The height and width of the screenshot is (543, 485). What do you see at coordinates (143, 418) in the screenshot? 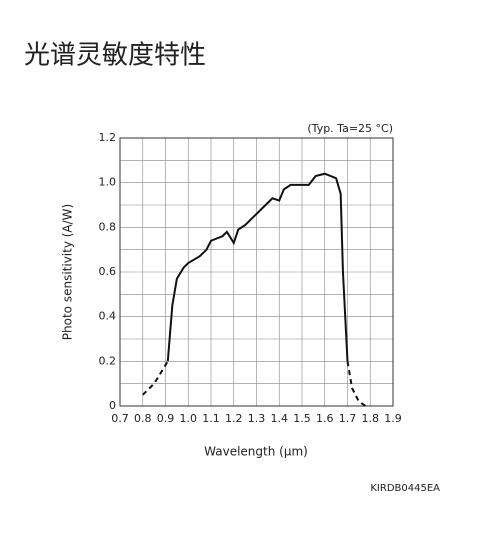
I see `x-tick-label: 0.8` at bounding box center [143, 418].